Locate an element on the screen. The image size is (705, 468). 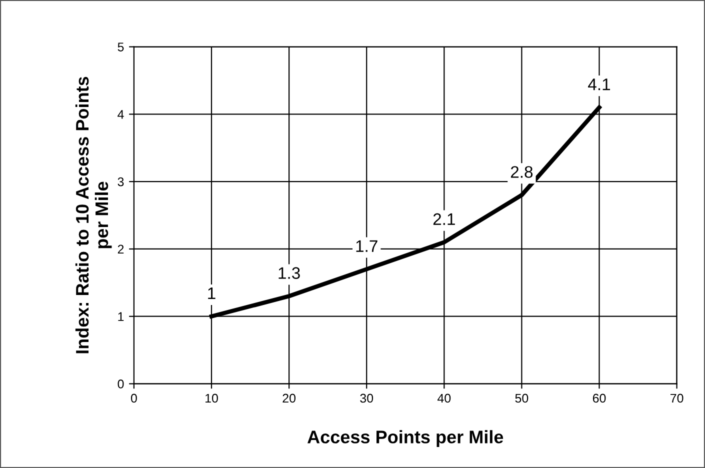
x-tick-label: 10 is located at coordinates (212, 398).